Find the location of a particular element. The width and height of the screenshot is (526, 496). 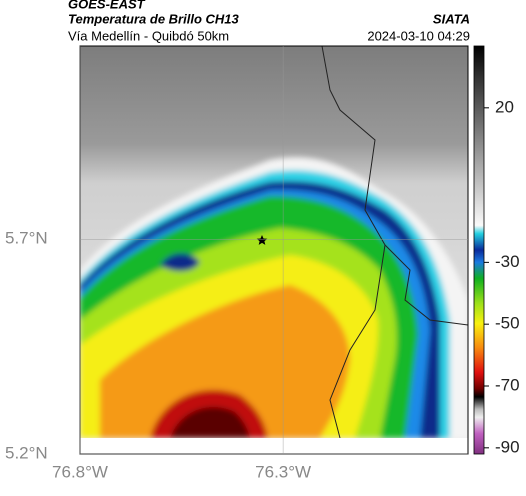

subtitle: Temperatura de Brillo CH13 is located at coordinates (154, 18).